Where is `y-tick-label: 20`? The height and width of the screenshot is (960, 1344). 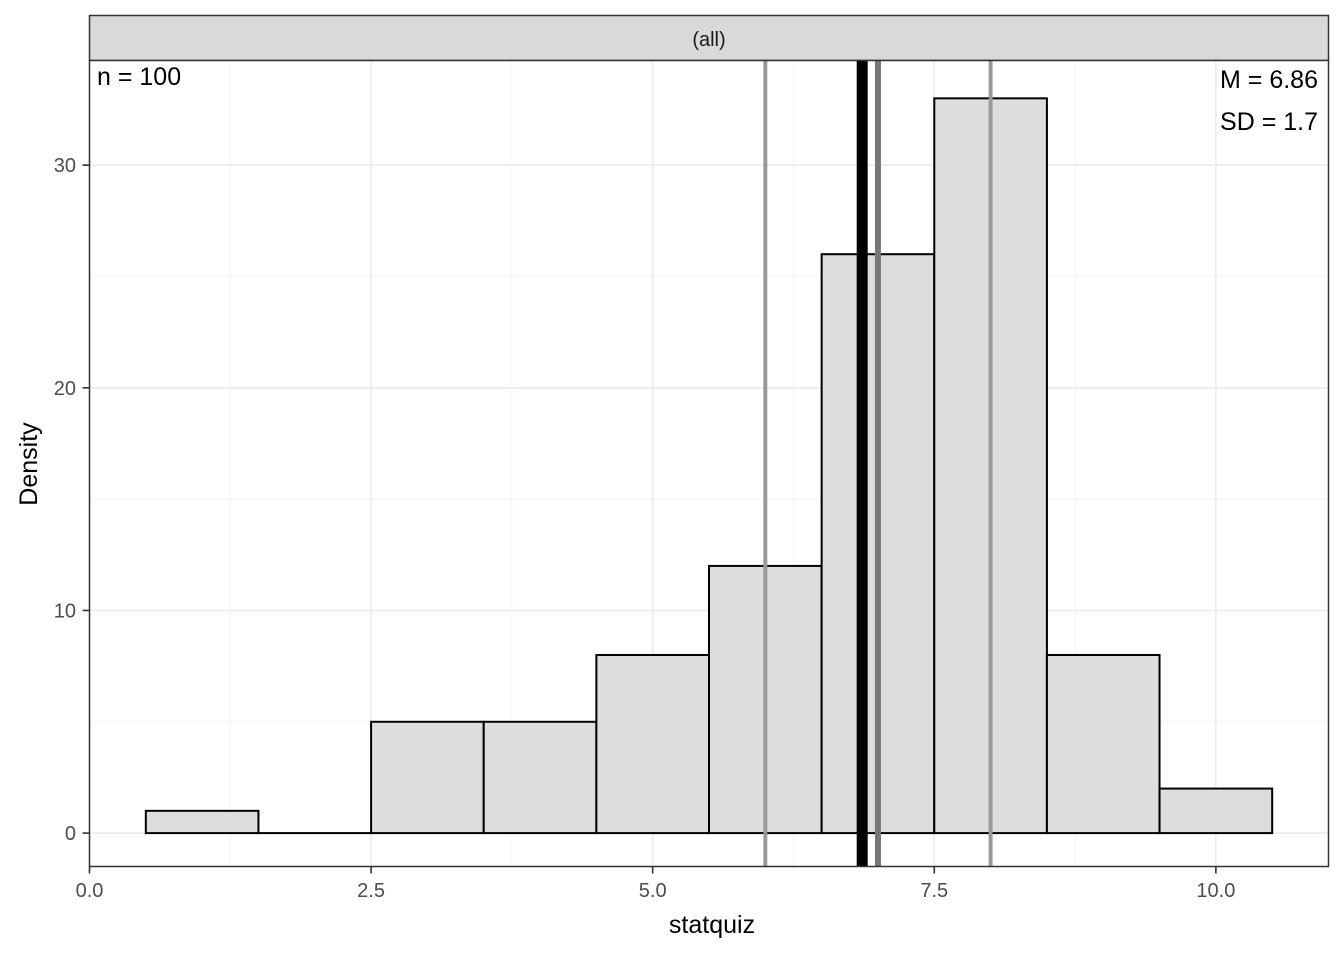
y-tick-label: 20 is located at coordinates (65, 389).